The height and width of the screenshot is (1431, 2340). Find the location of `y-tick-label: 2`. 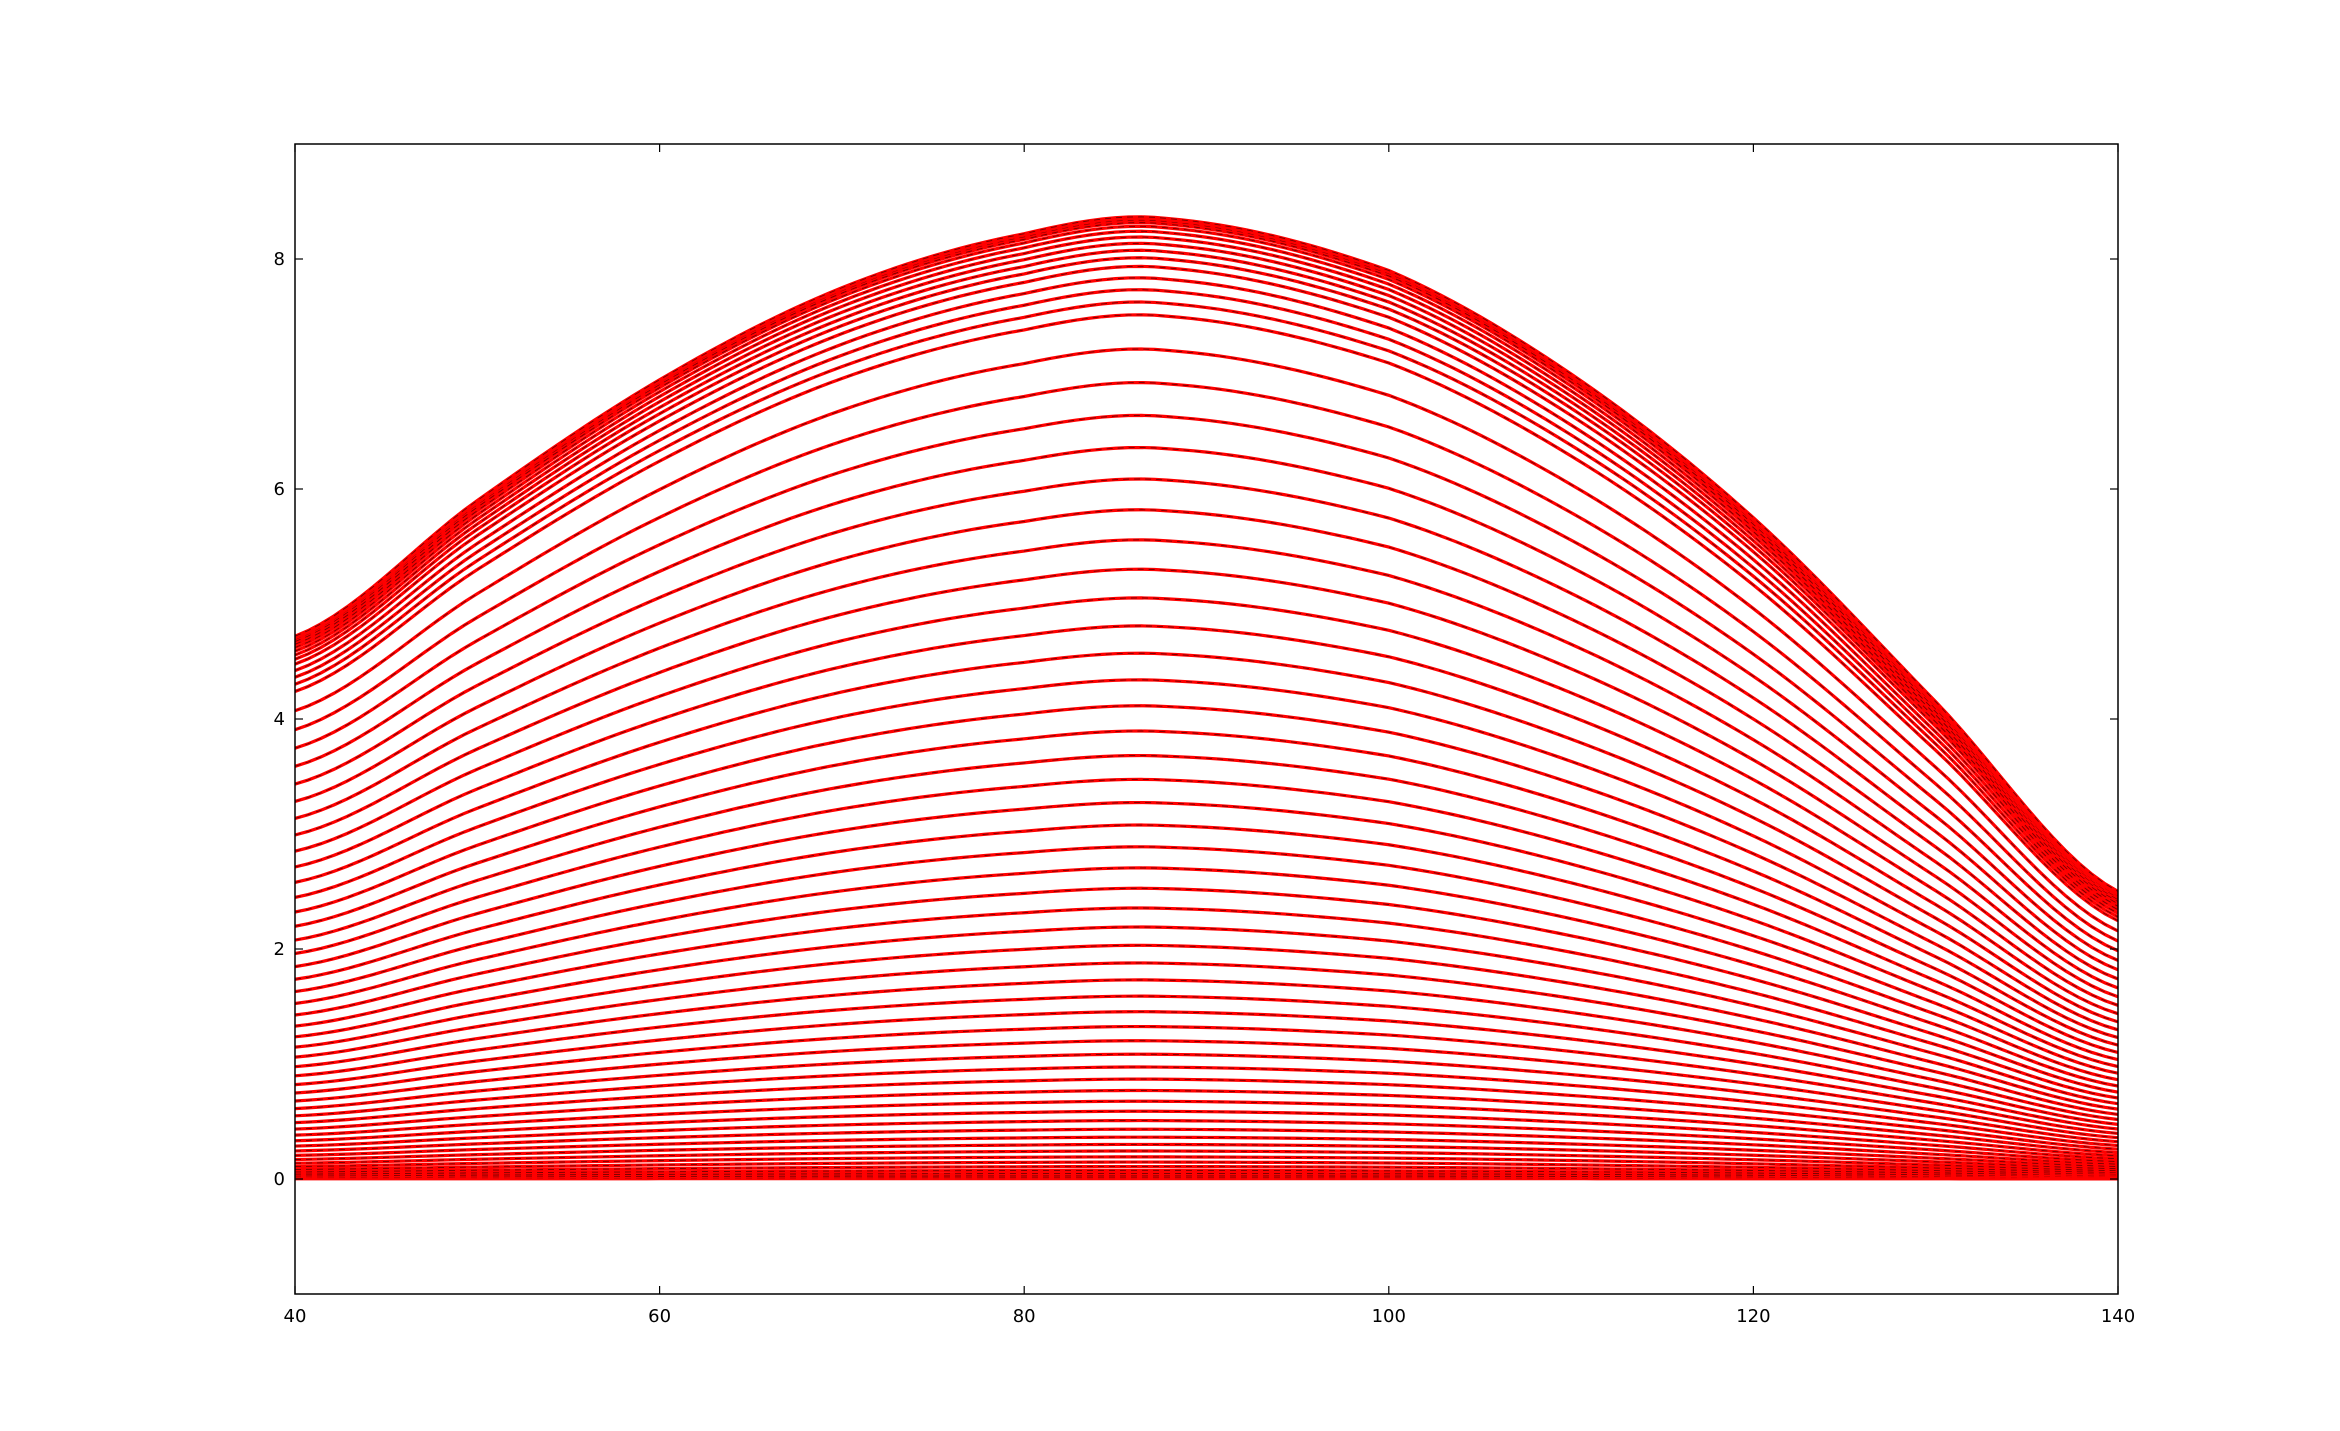

y-tick-label: 2 is located at coordinates (279, 949).